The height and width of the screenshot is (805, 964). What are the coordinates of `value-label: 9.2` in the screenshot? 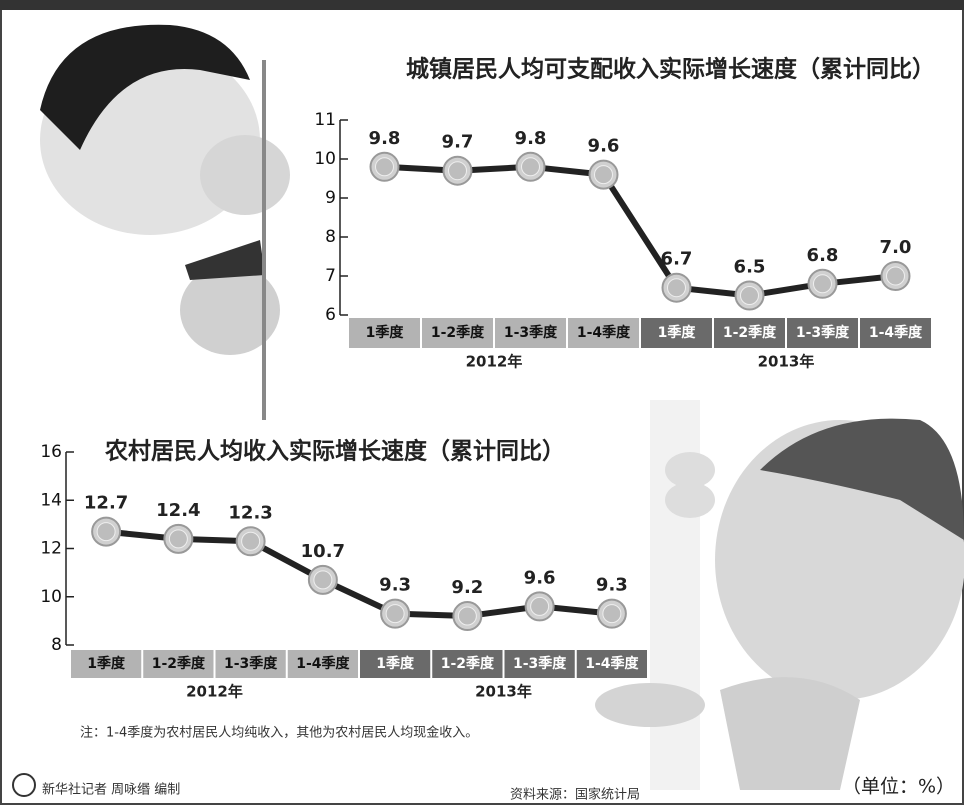 It's located at (467, 587).